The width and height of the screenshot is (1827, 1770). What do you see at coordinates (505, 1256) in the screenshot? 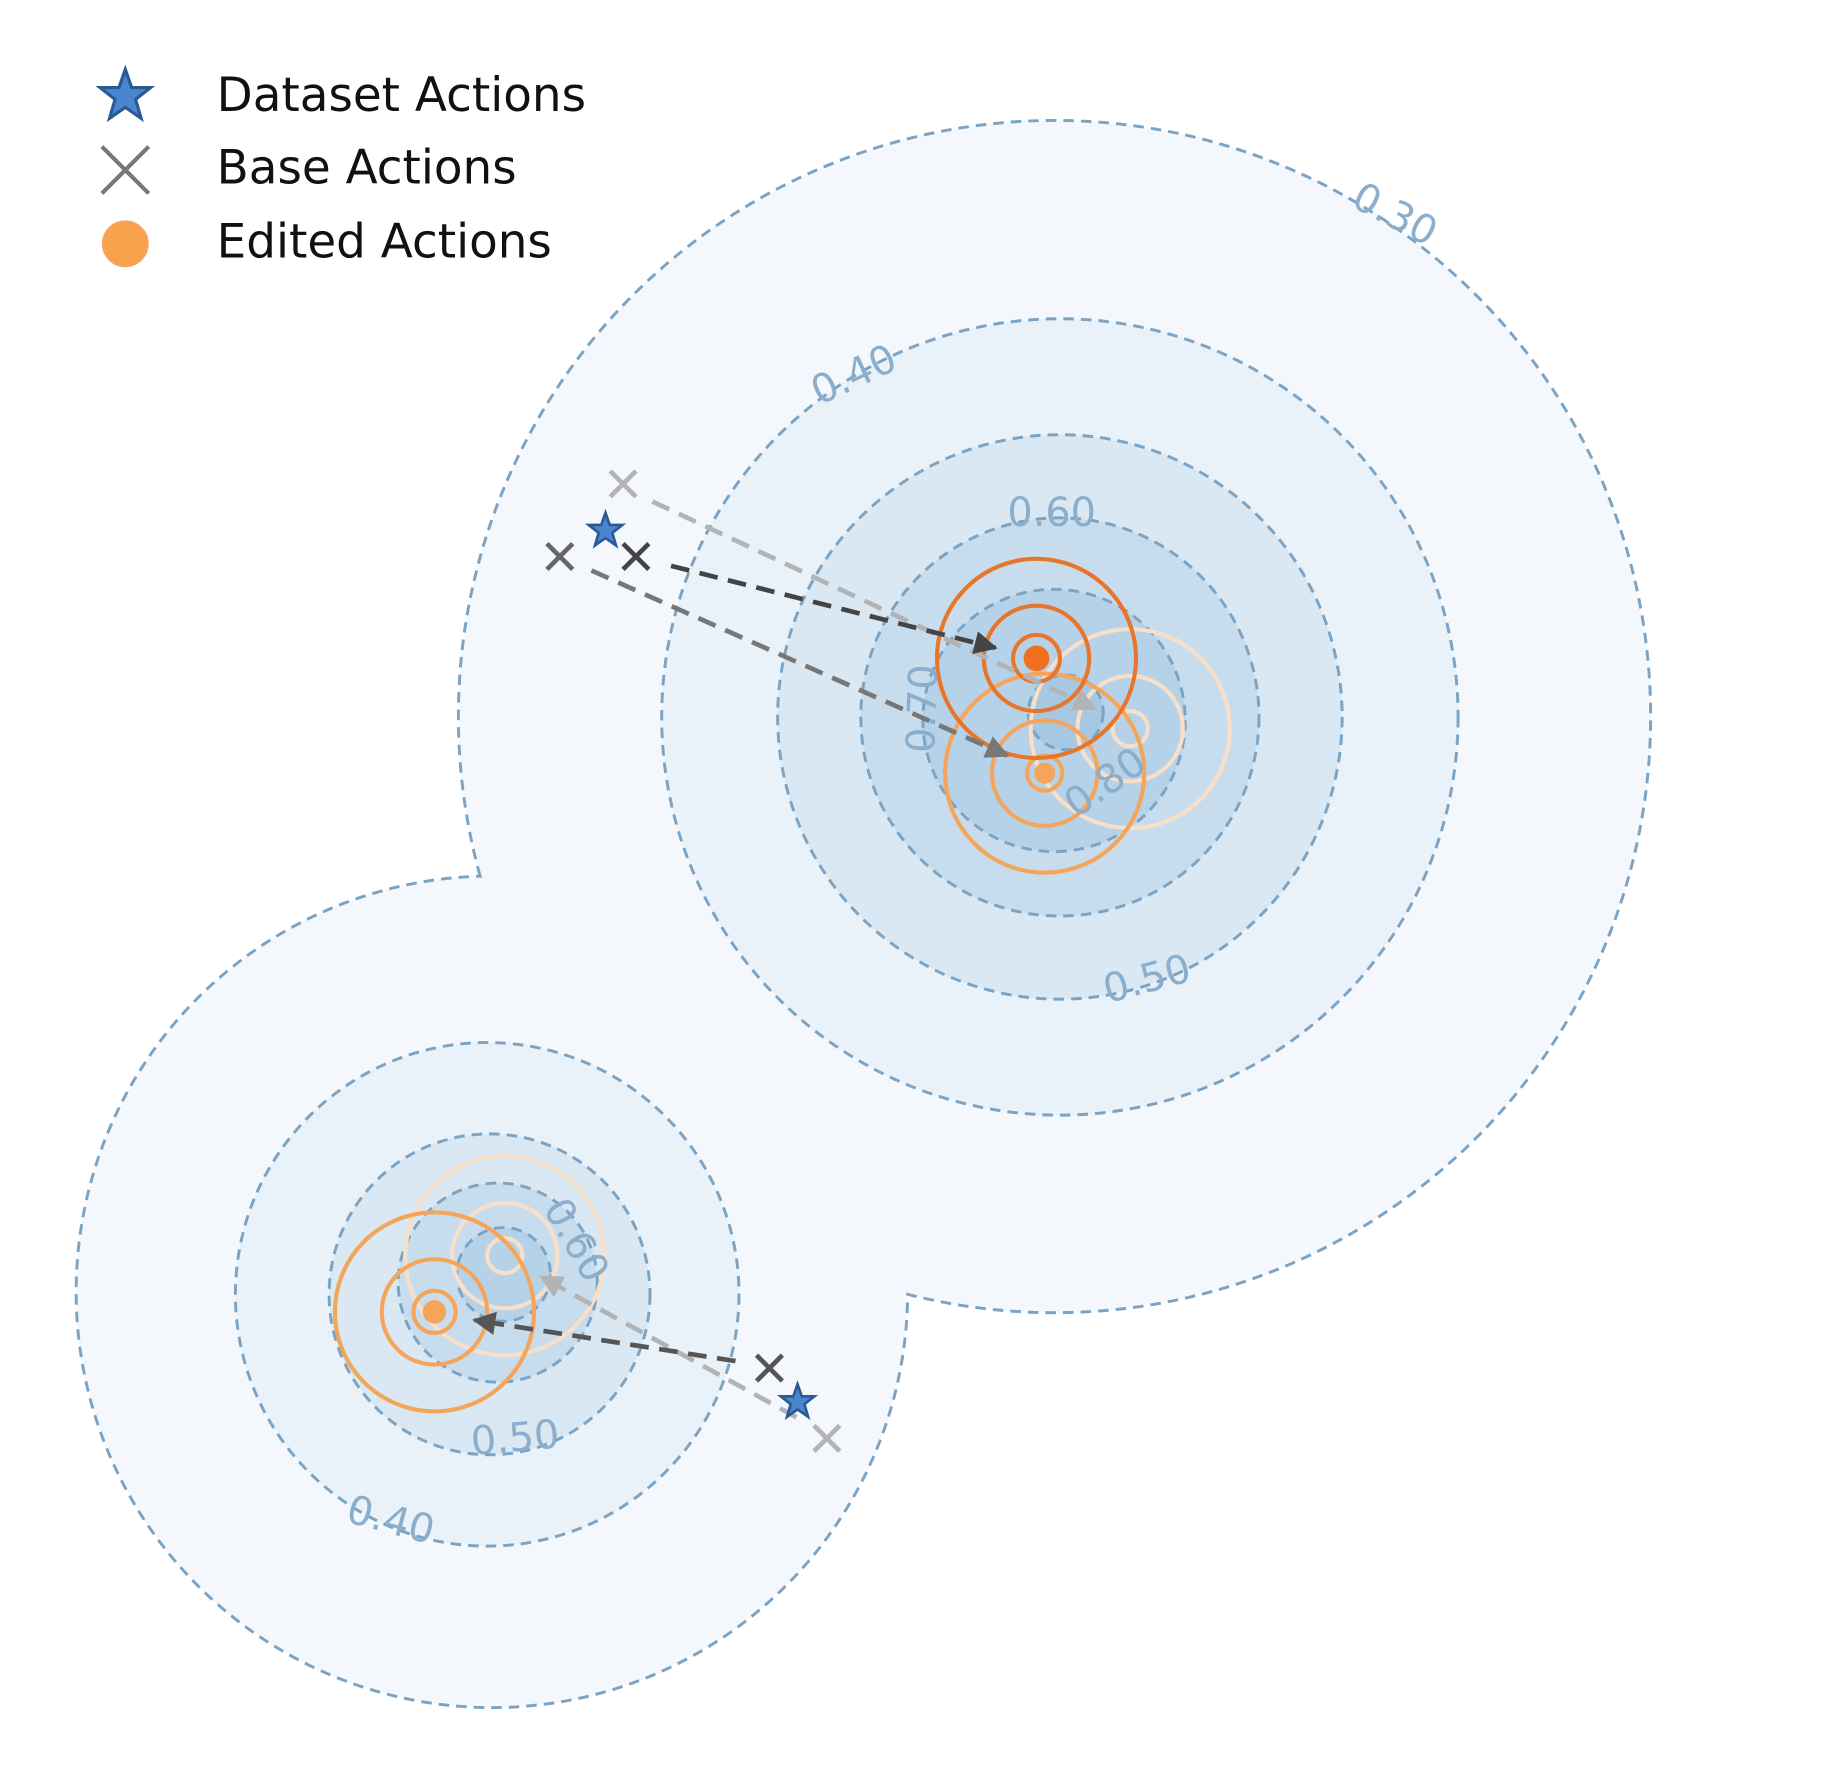
I see `faded-ring` at bounding box center [505, 1256].